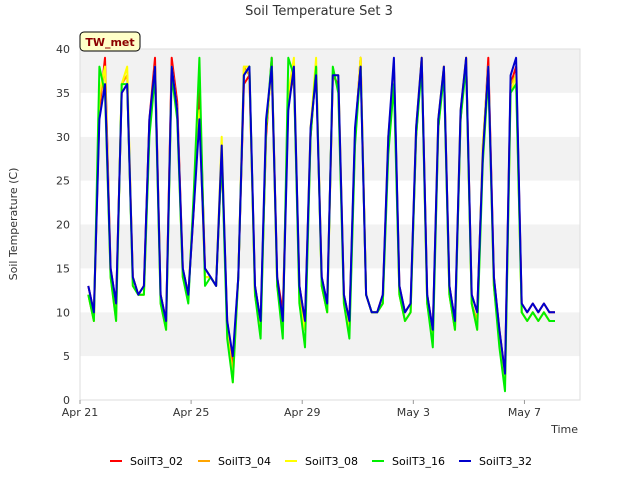  What do you see at coordinates (244, 461) in the screenshot?
I see `legend-label: SoilT3_04` at bounding box center [244, 461].